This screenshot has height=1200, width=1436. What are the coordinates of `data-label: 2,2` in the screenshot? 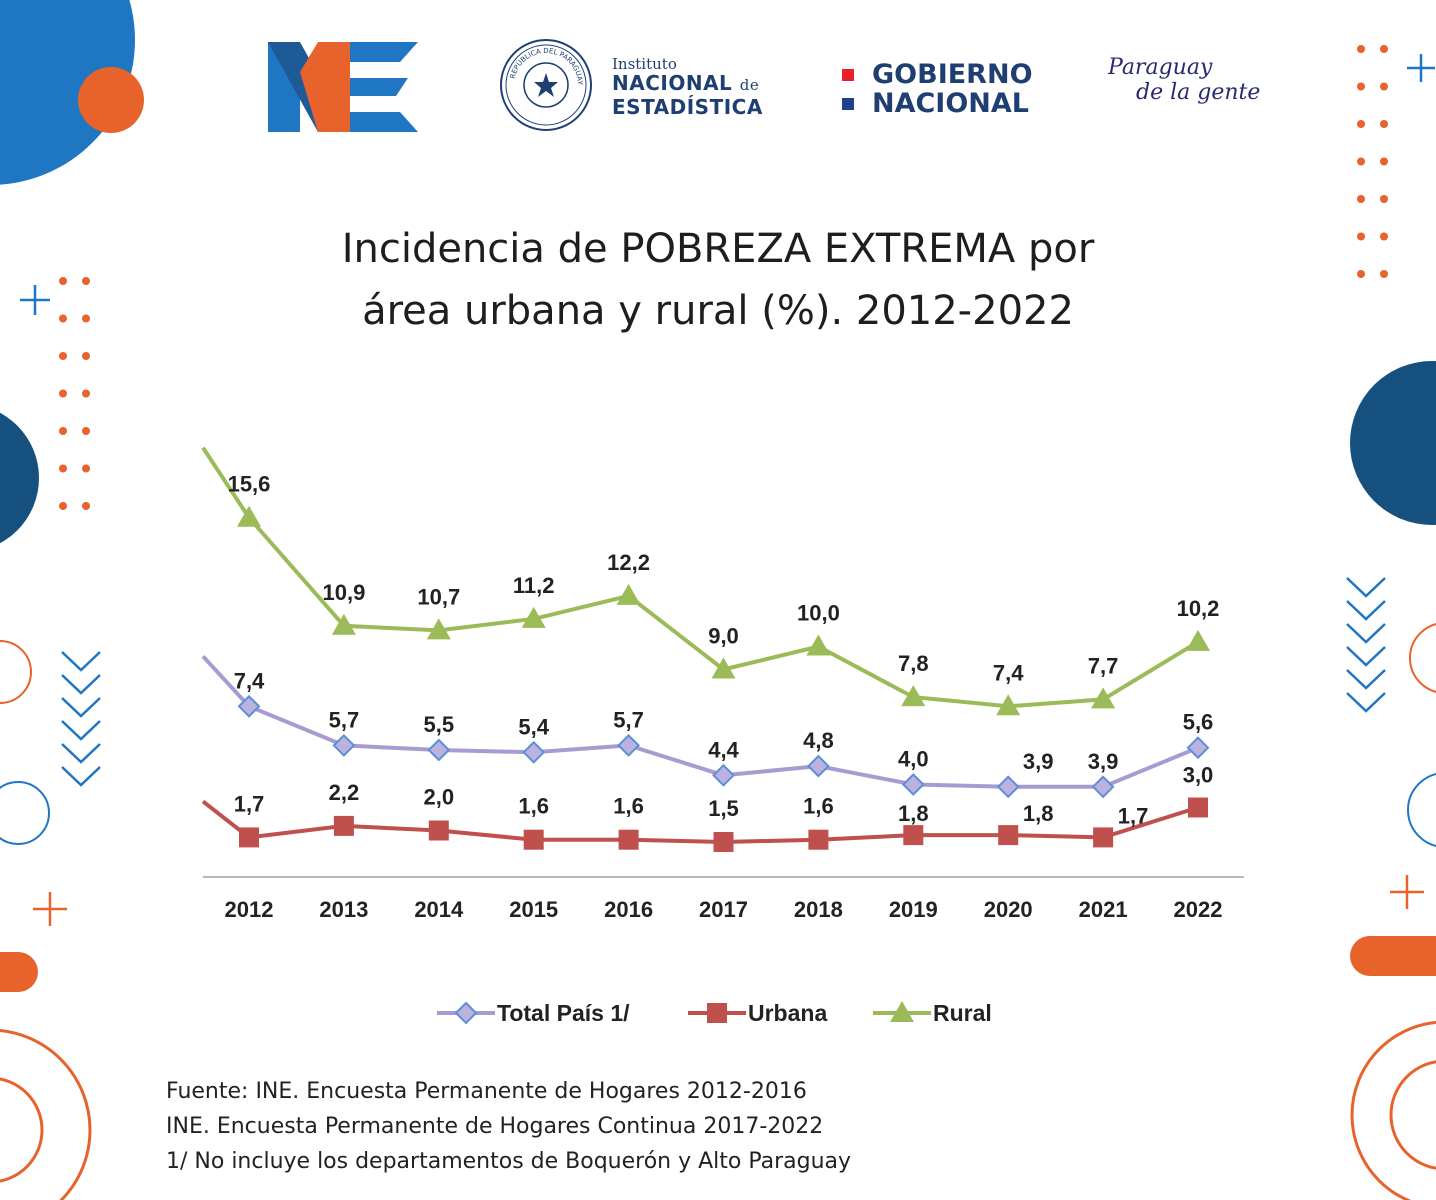 It's located at (344, 792).